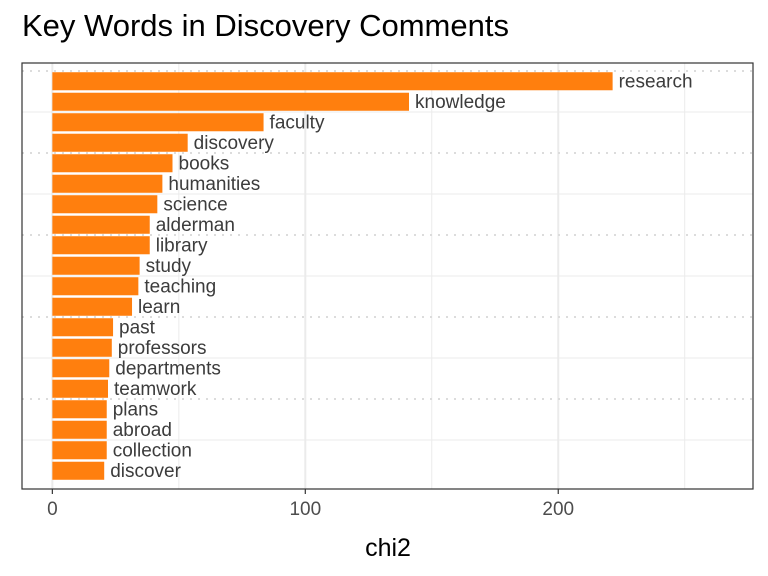 The image size is (768, 576). I want to click on bar-label: alderman, so click(195, 225).